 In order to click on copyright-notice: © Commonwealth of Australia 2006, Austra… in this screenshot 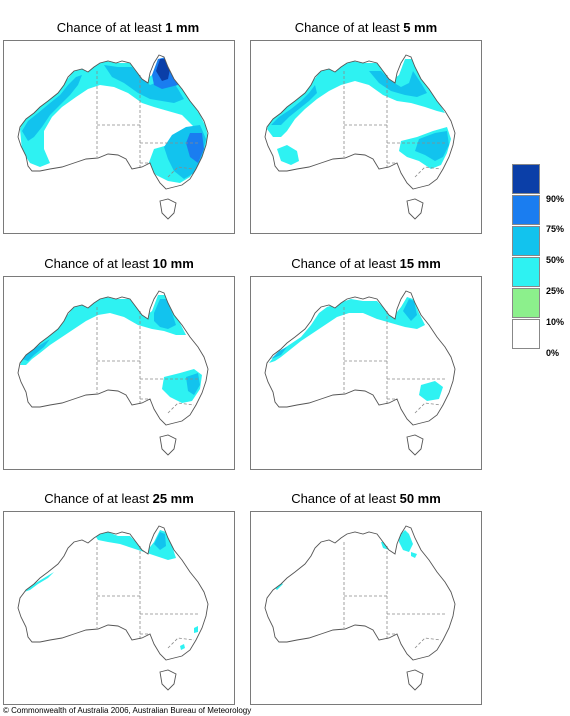, I will do `click(127, 710)`.